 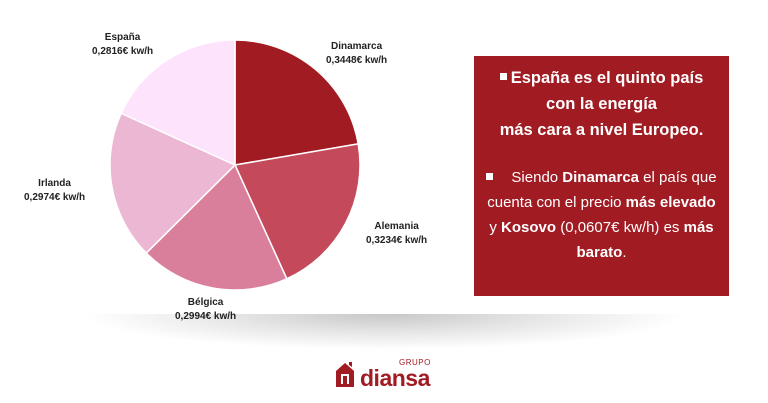 I want to click on info-body-bold-dinamarca: Dinamarca, so click(x=601, y=177).